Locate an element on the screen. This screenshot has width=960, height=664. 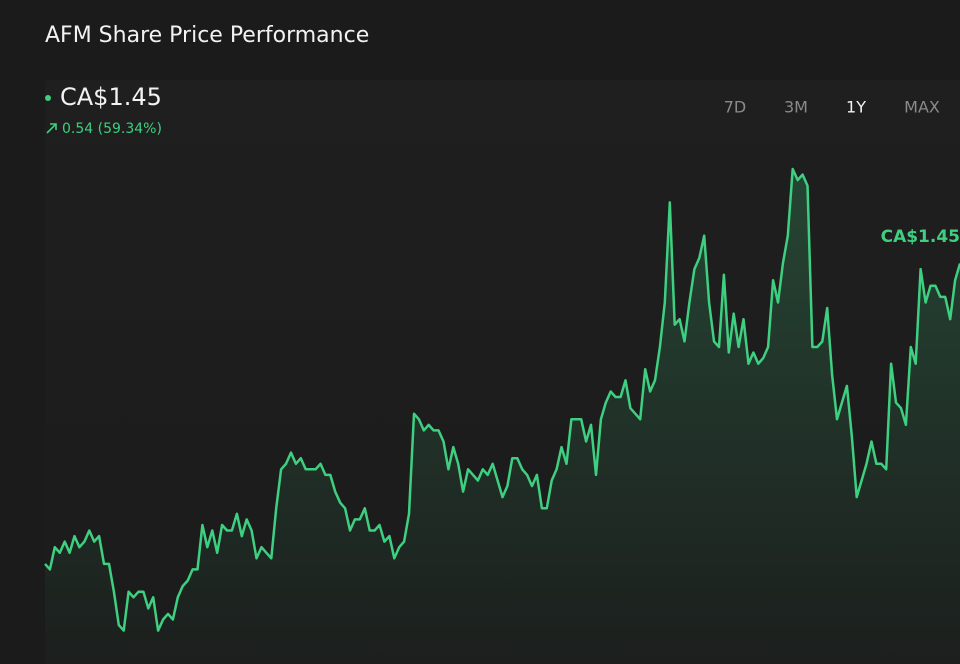
range-button: 1Y is located at coordinates (856, 107).